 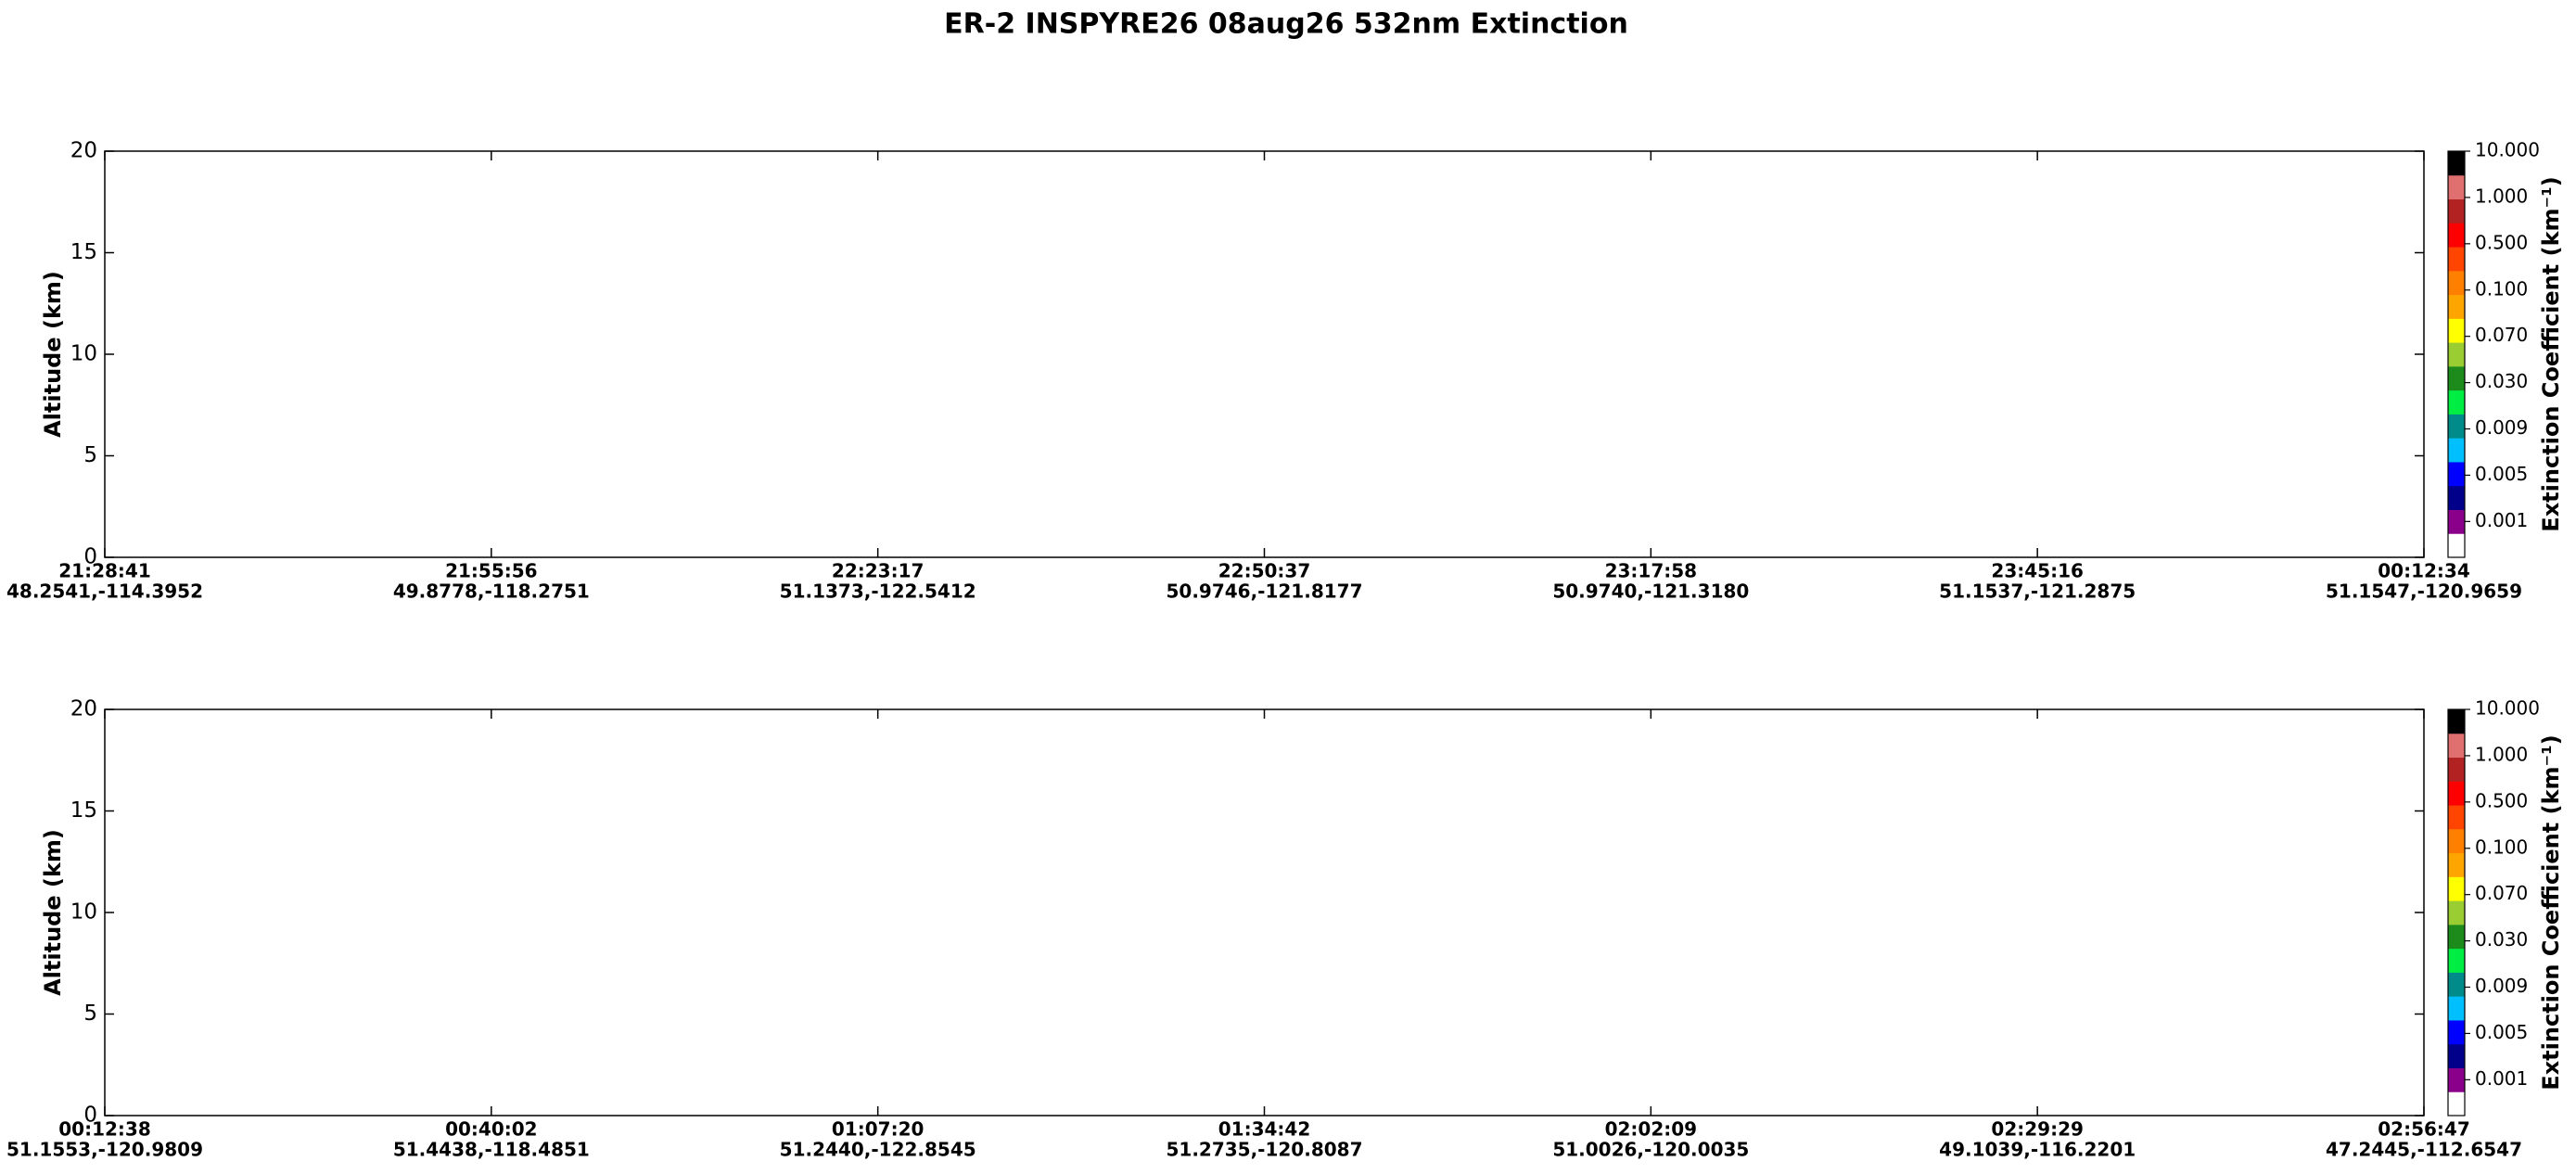 I want to click on x-tick-location: 50.9746,-121.8177, so click(x=1264, y=592).